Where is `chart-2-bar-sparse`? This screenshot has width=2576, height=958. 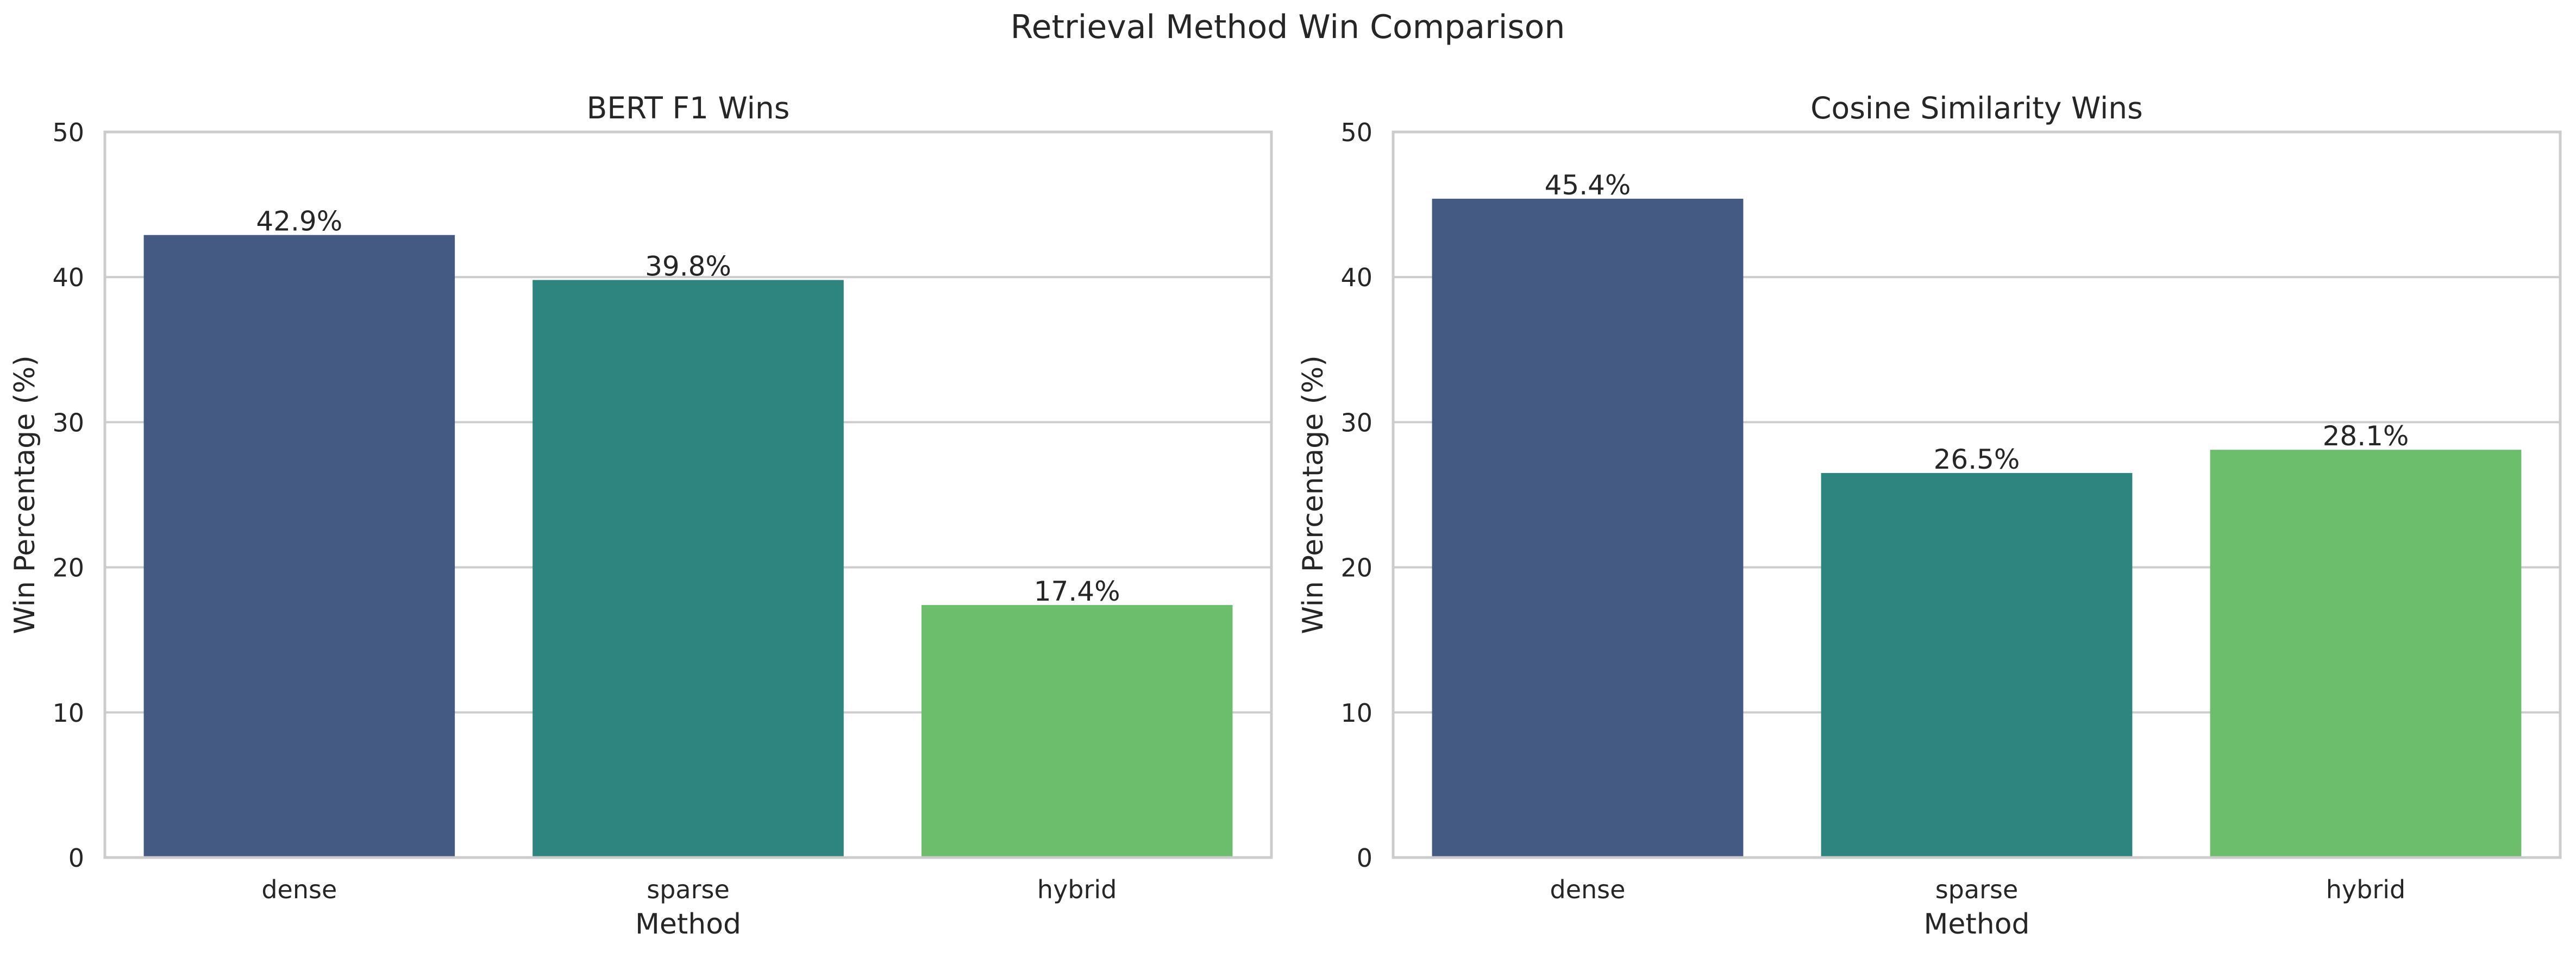
chart-2-bar-sparse is located at coordinates (1977, 665).